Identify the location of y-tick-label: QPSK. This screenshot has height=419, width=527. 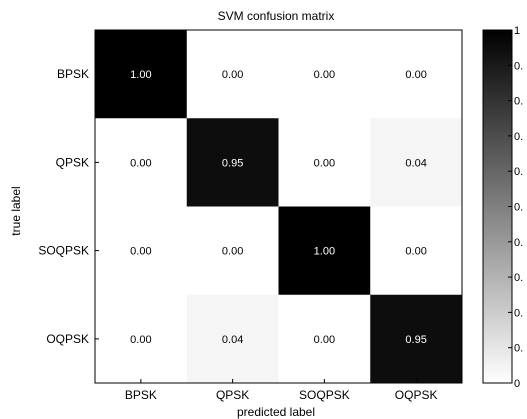
(72, 162).